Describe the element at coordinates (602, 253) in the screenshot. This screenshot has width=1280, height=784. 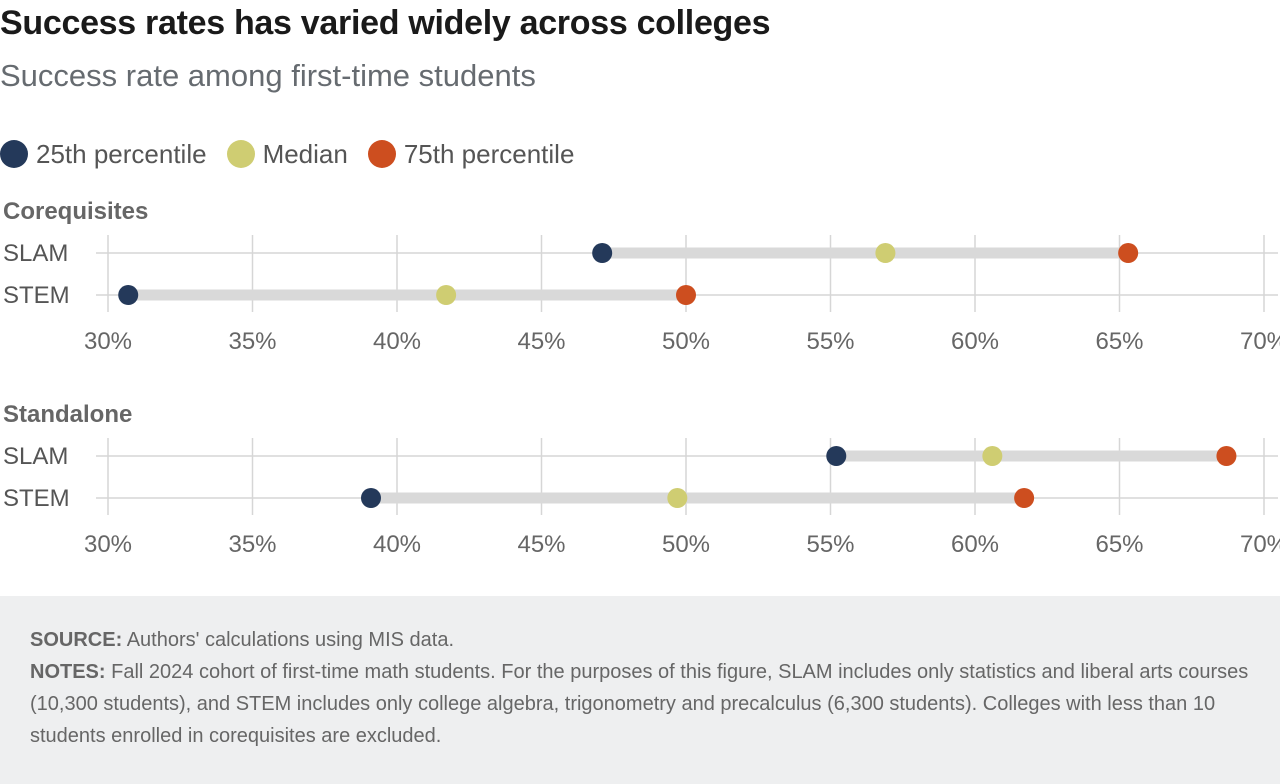
I see `dot-corequisites-slam-25th-percentile: 25th percentile: 47.1%` at that location.